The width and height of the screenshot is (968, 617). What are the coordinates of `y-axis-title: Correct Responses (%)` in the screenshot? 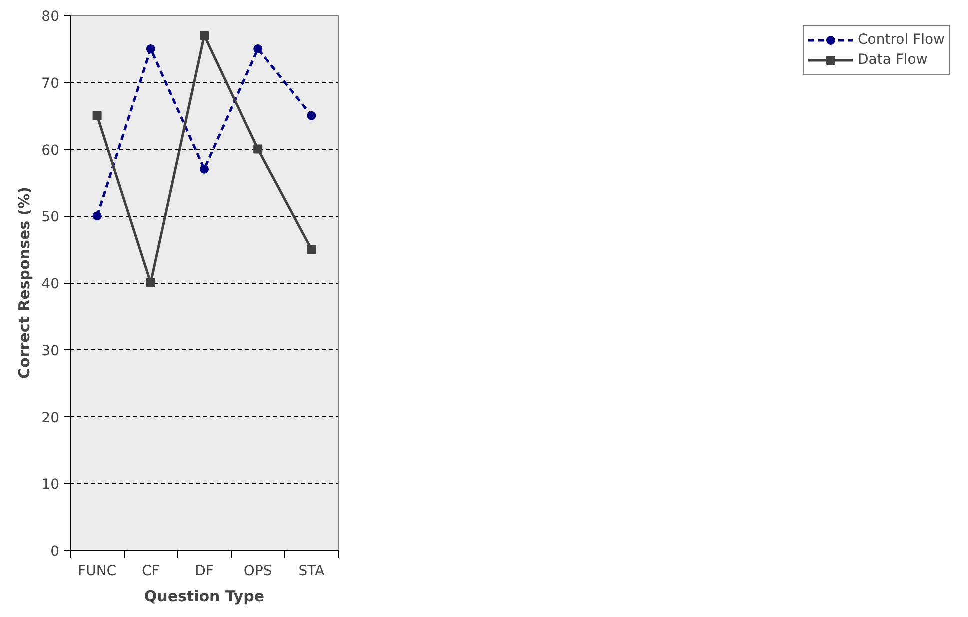 It's located at (25, 283).